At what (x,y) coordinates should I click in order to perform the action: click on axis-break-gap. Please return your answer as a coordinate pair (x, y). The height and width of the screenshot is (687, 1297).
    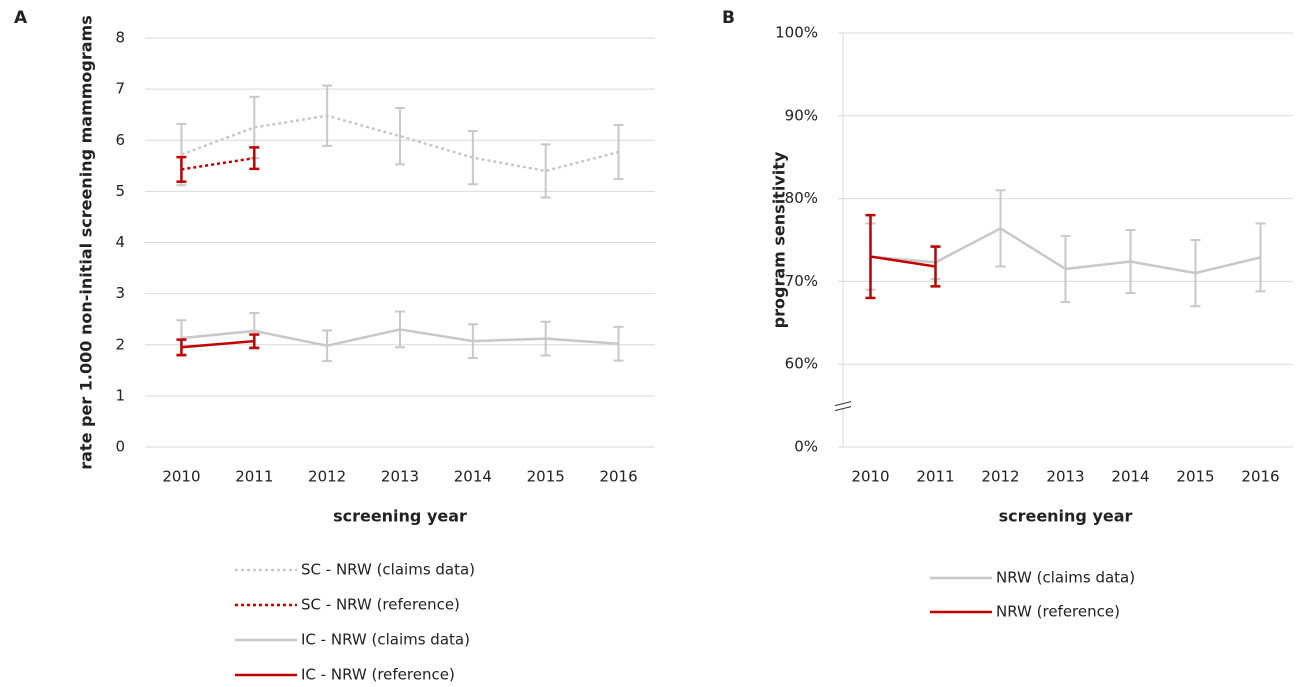
    Looking at the image, I should click on (843, 405).